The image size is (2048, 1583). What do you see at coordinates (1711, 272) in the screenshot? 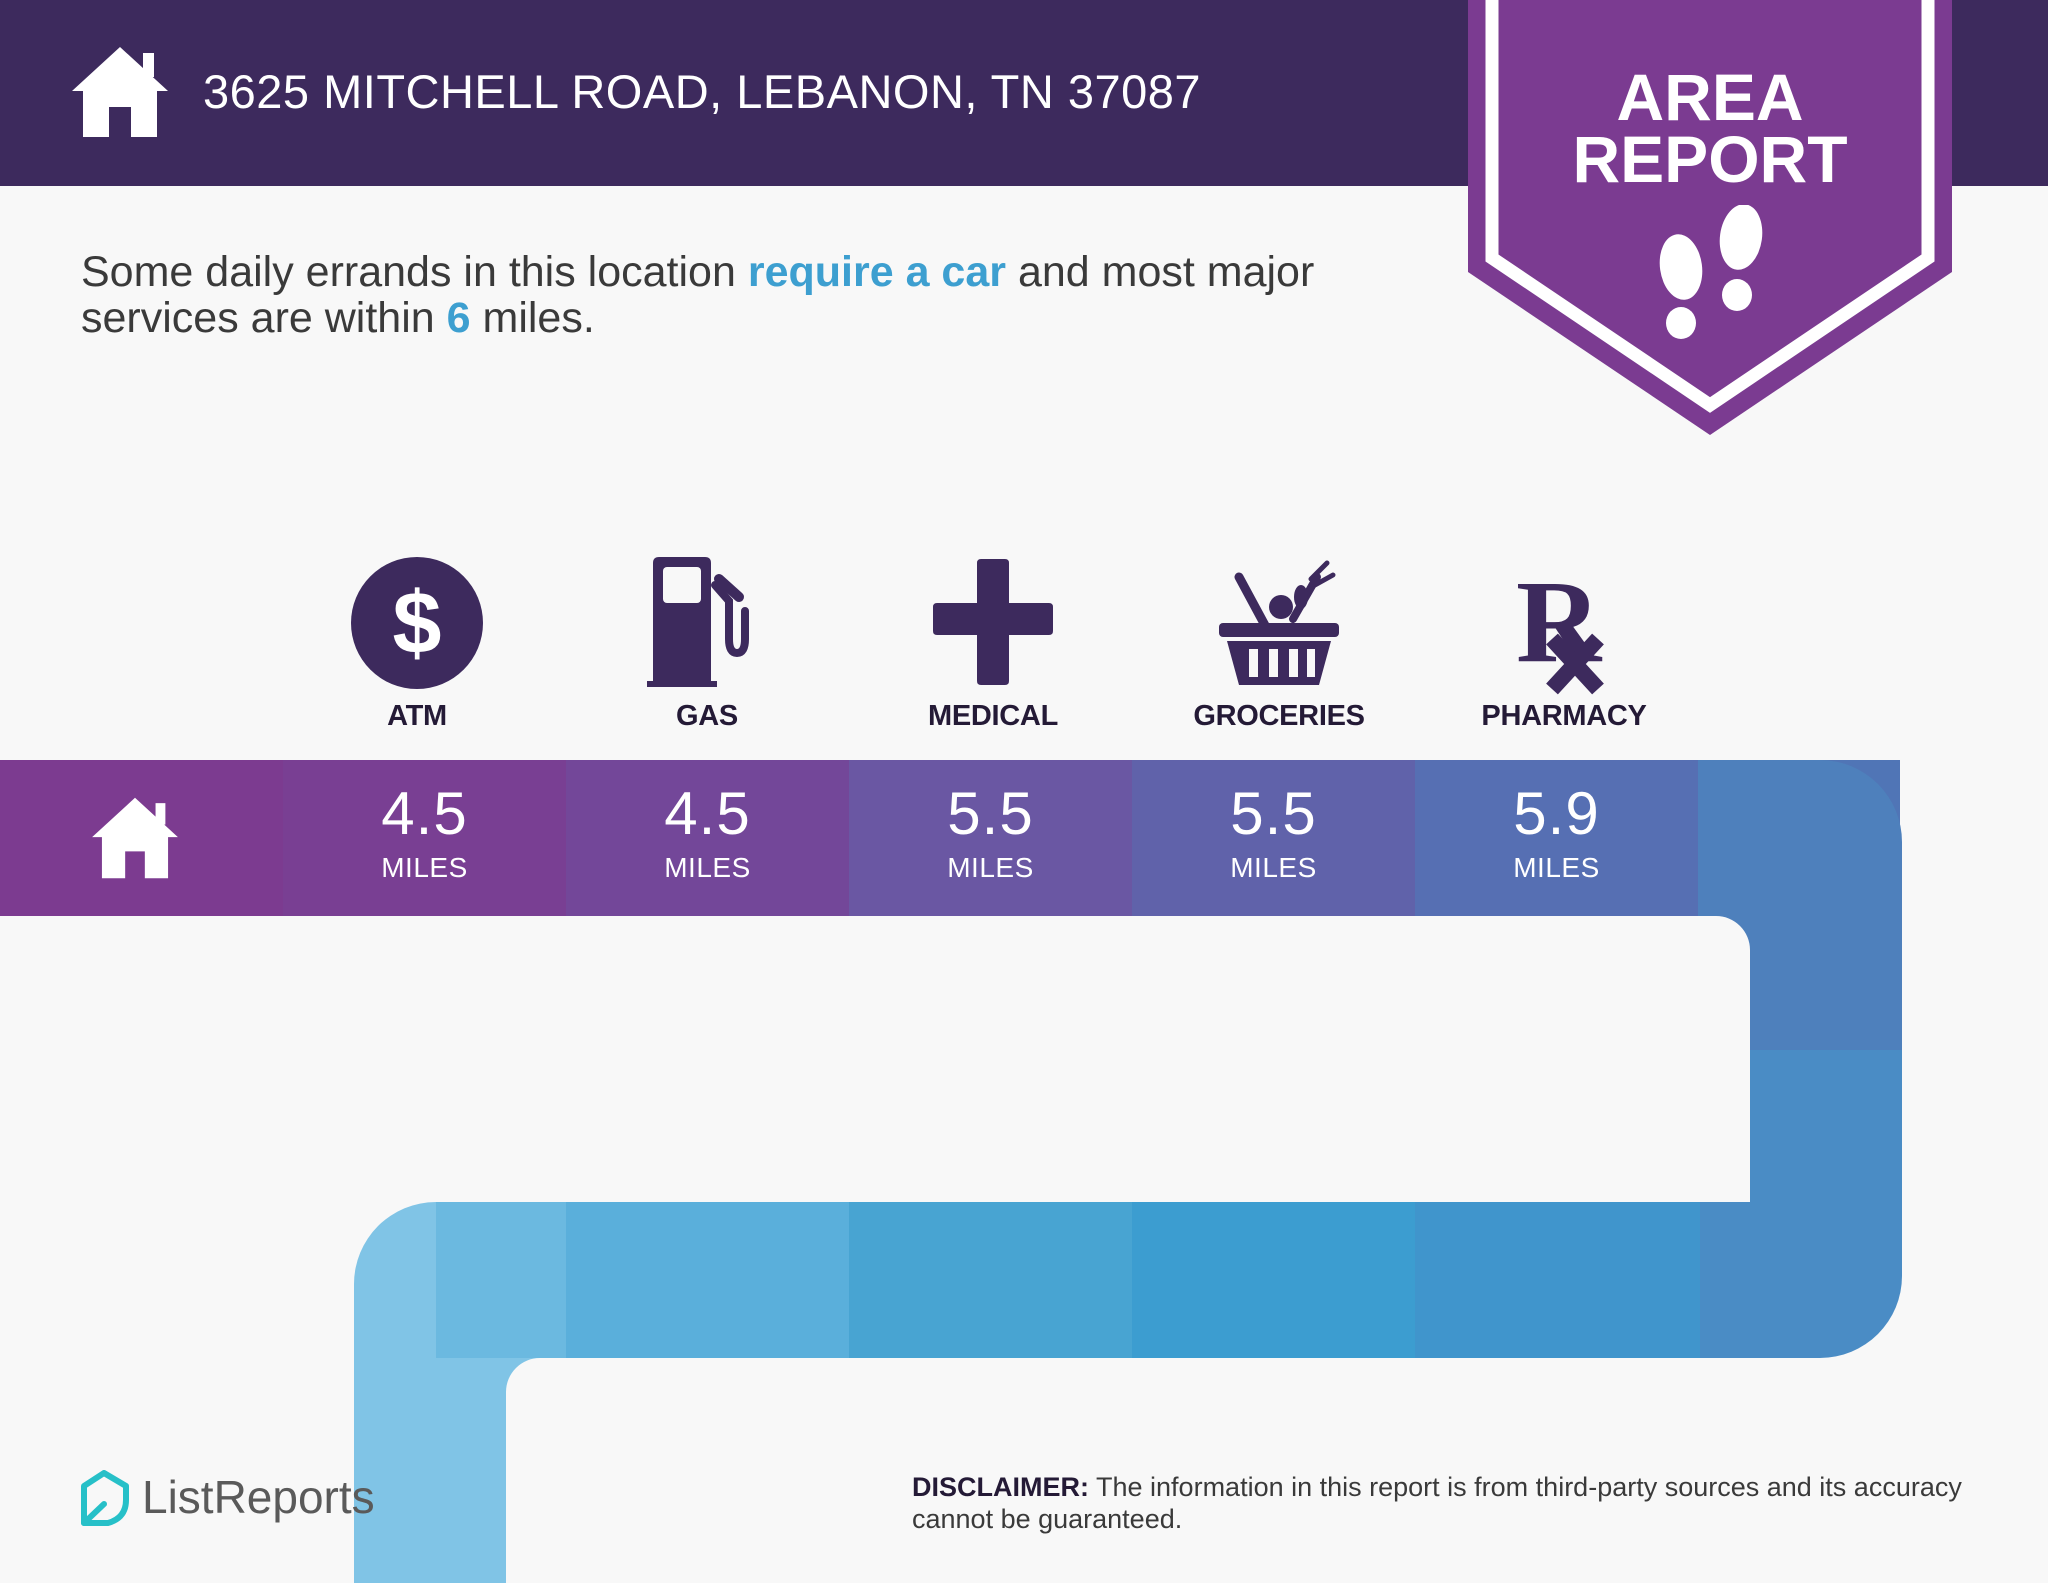
I see `footprints-icon` at bounding box center [1711, 272].